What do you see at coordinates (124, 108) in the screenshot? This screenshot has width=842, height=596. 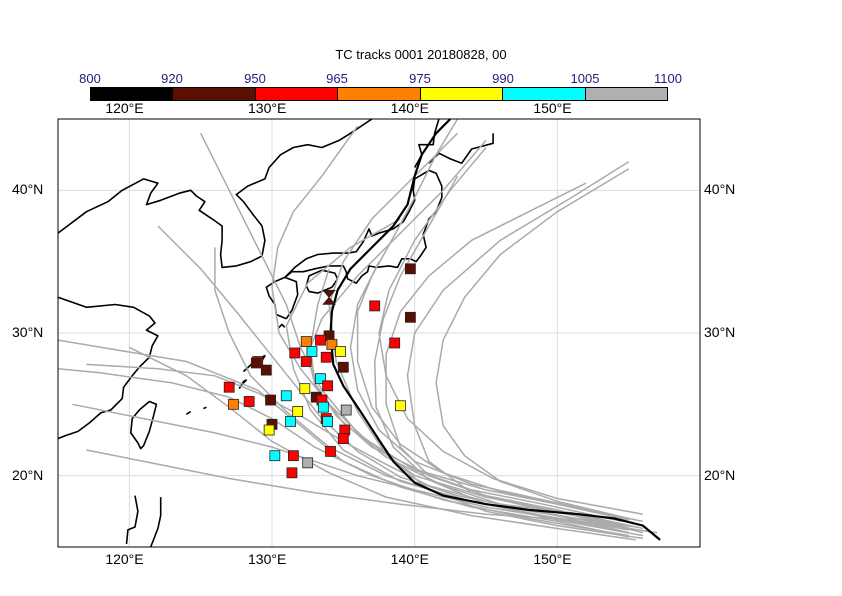 I see `lon-tick-label-top: 120°E` at bounding box center [124, 108].